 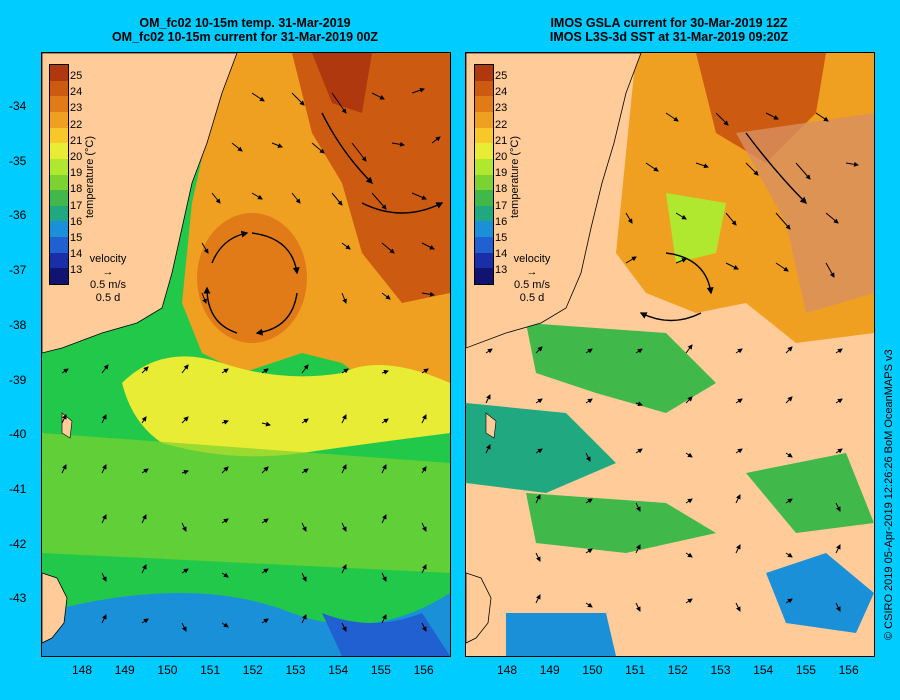 What do you see at coordinates (90, 176) in the screenshot?
I see `left-colorbar-title: temperature (°C)` at bounding box center [90, 176].